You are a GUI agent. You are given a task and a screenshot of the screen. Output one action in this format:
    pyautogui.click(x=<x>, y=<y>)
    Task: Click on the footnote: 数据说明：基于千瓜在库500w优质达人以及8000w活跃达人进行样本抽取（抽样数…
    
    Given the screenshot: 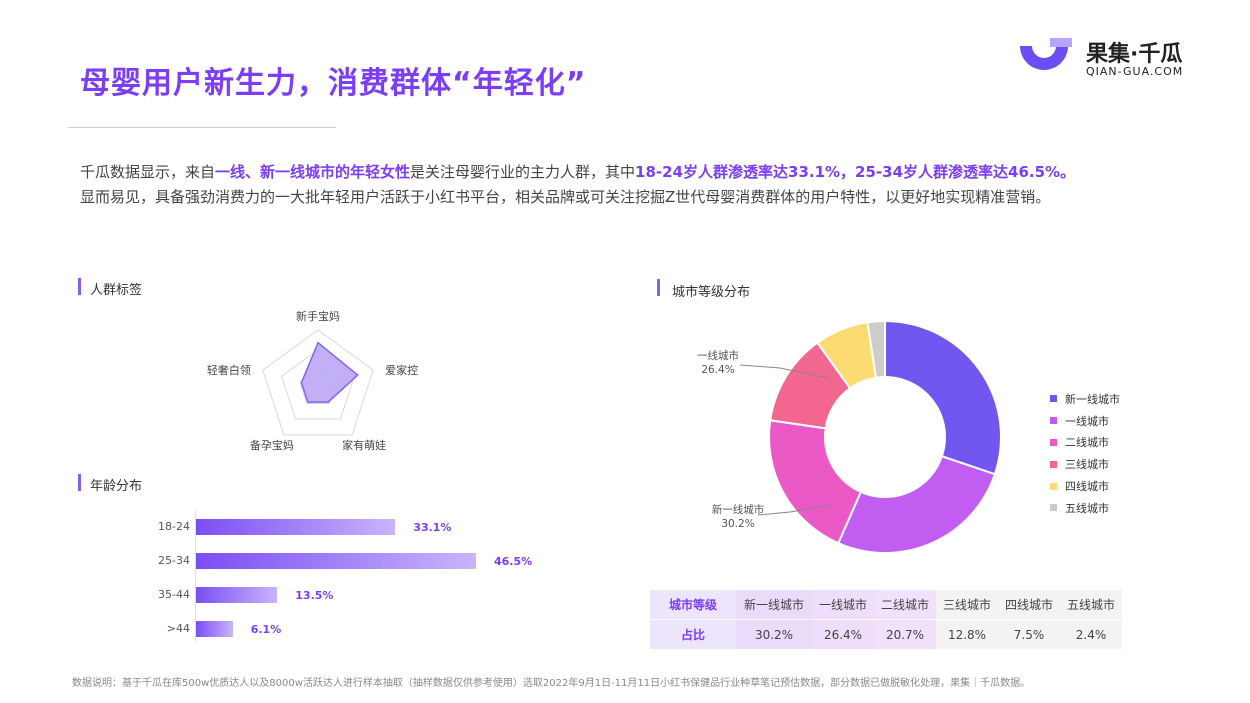 What is the action you would take?
    pyautogui.click(x=551, y=683)
    